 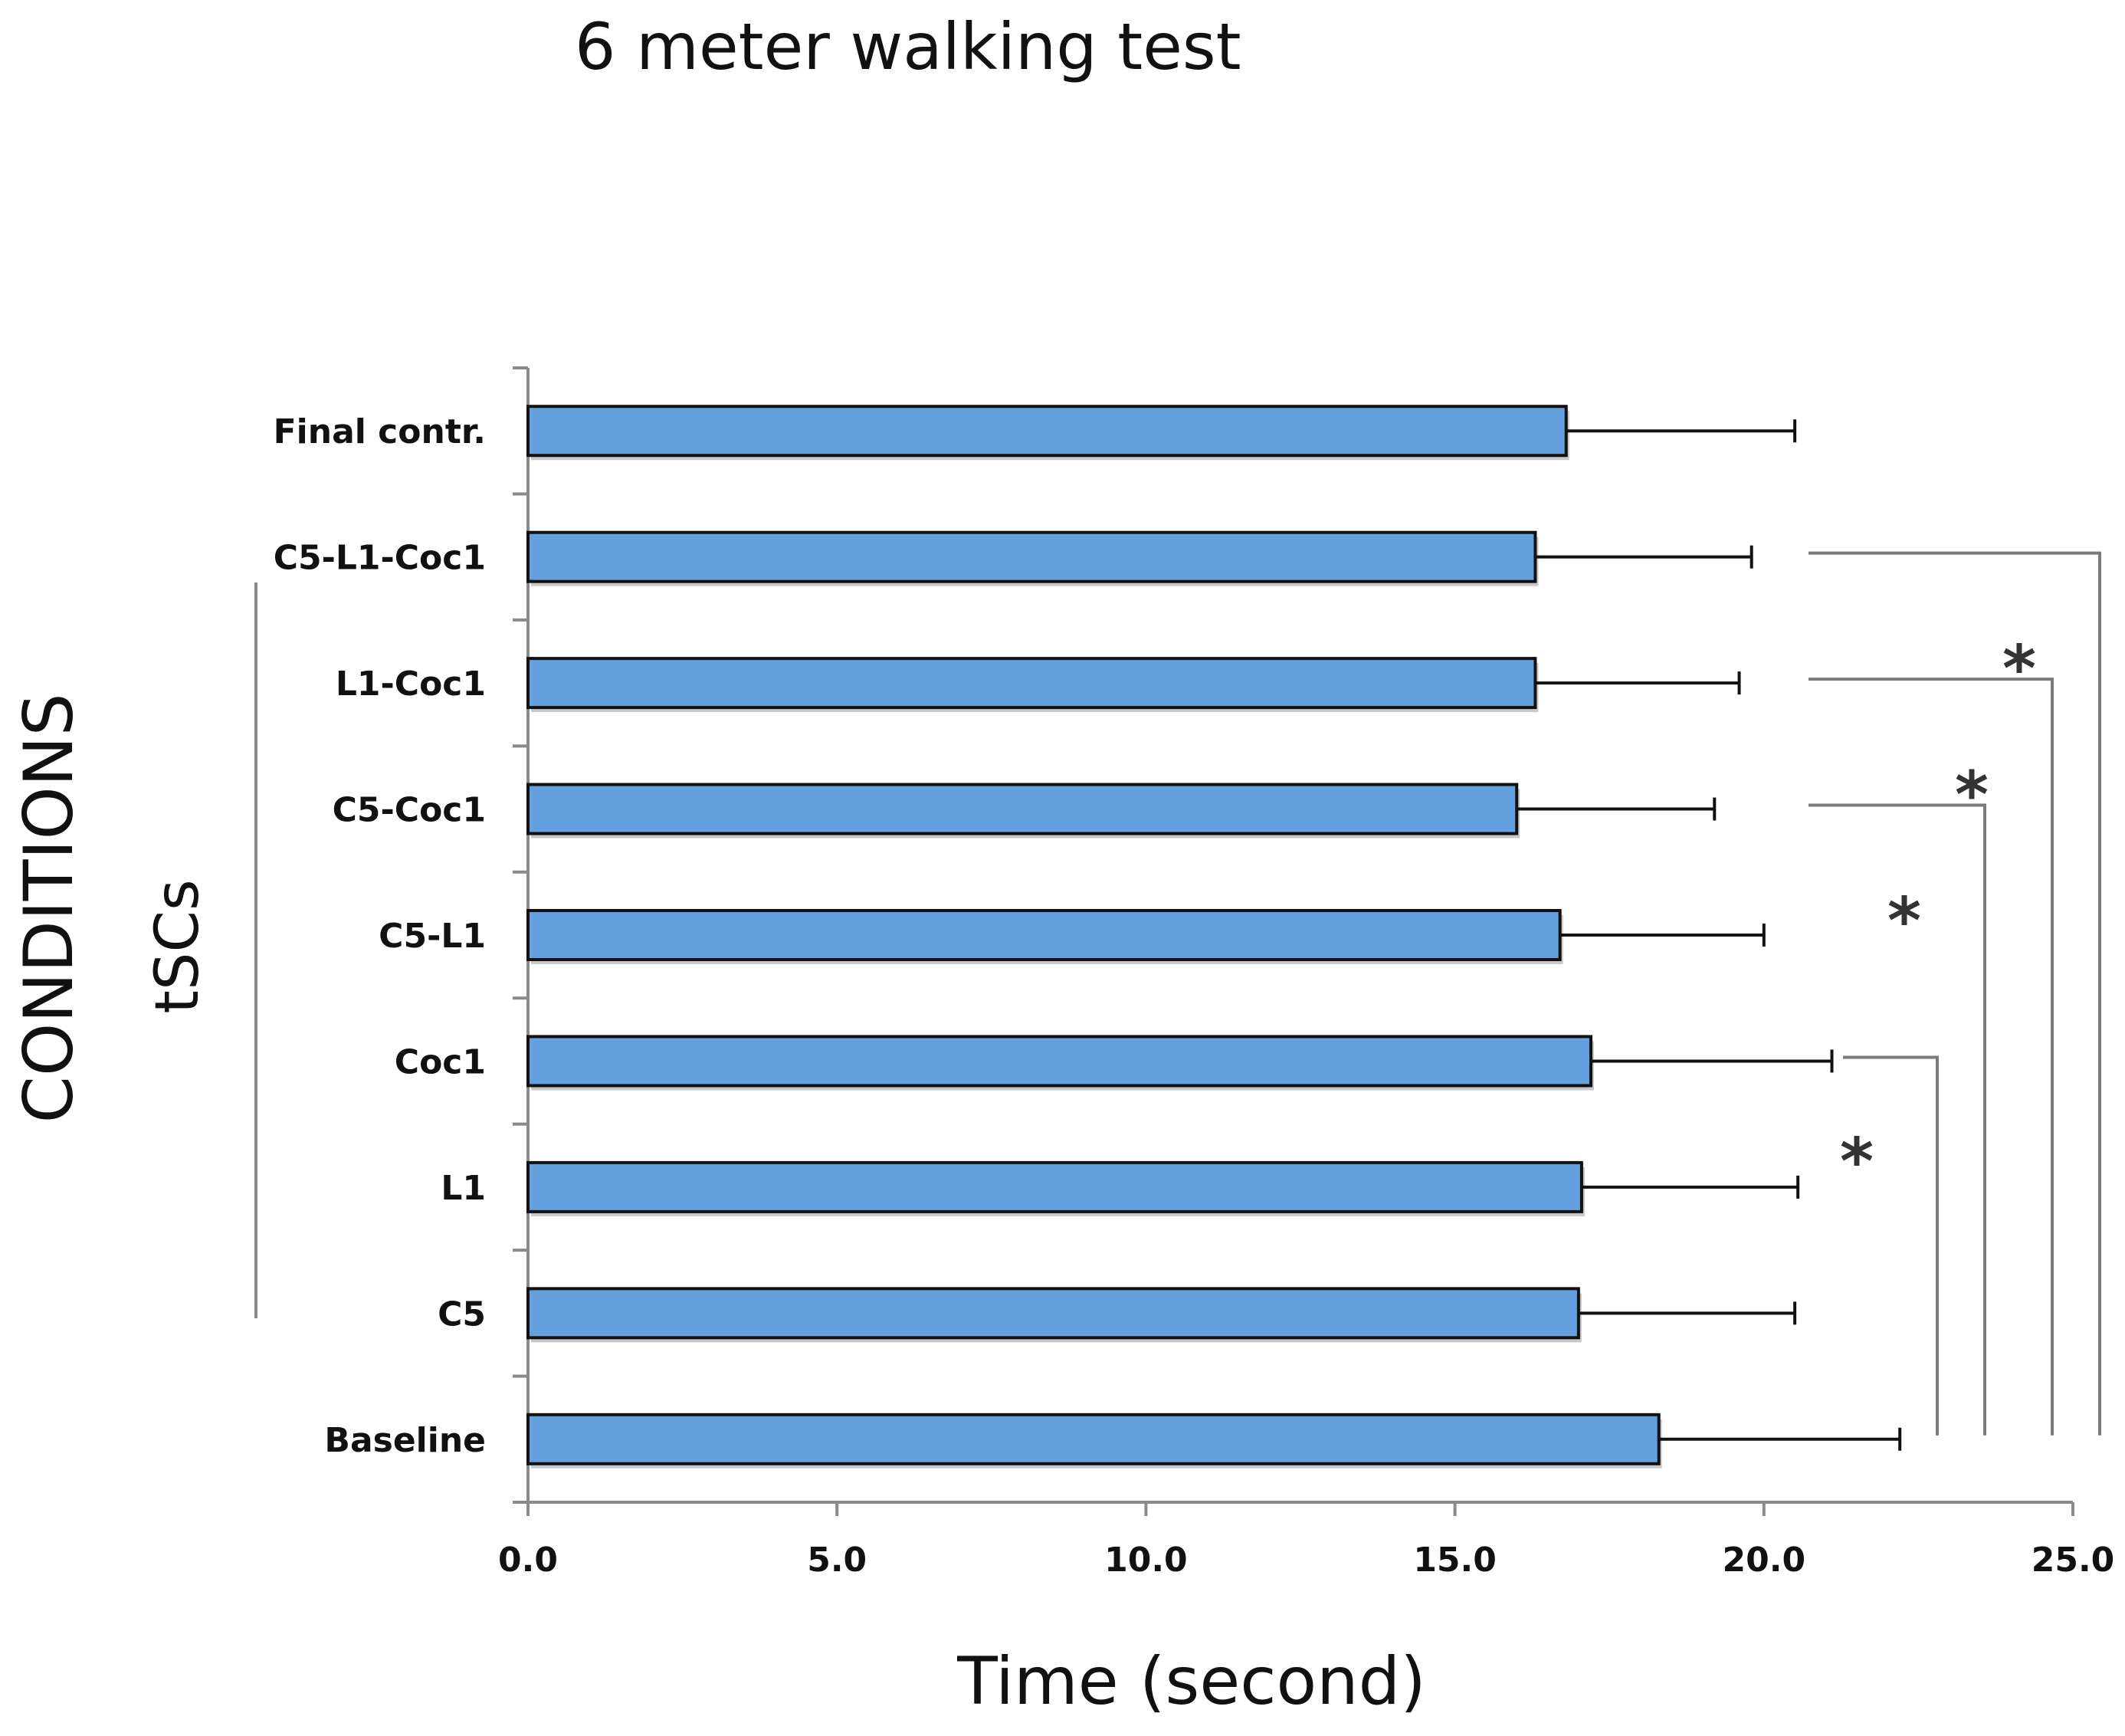 I want to click on category-label: L1-Coc1, so click(x=411, y=684).